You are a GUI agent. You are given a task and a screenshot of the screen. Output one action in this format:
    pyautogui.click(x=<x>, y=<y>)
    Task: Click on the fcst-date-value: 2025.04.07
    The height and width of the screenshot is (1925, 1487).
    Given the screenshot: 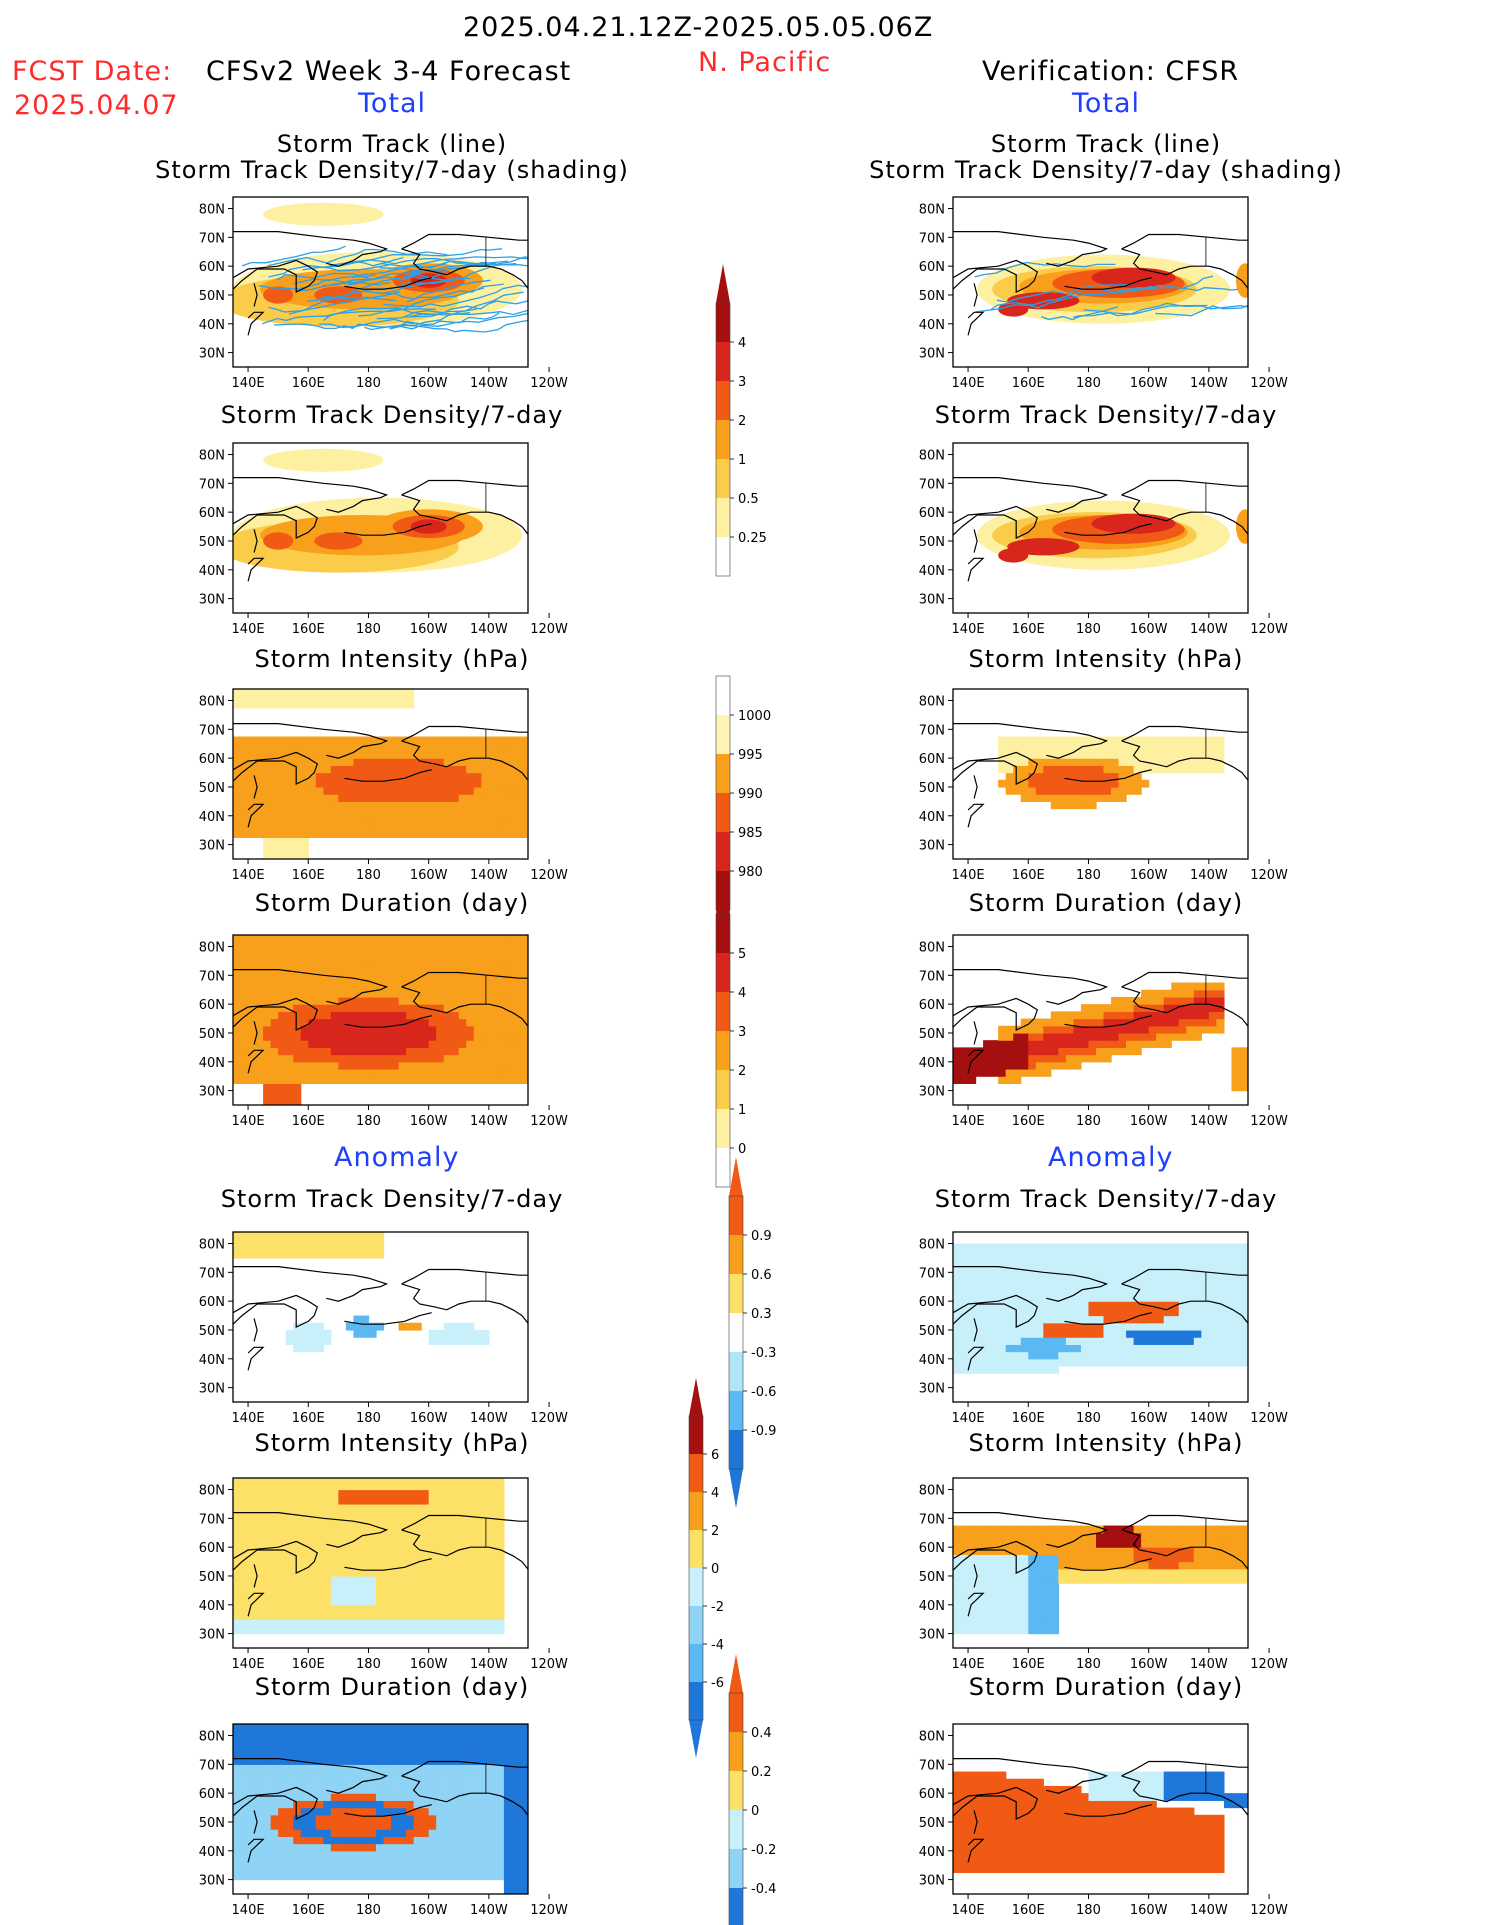 What is the action you would take?
    pyautogui.click(x=96, y=105)
    